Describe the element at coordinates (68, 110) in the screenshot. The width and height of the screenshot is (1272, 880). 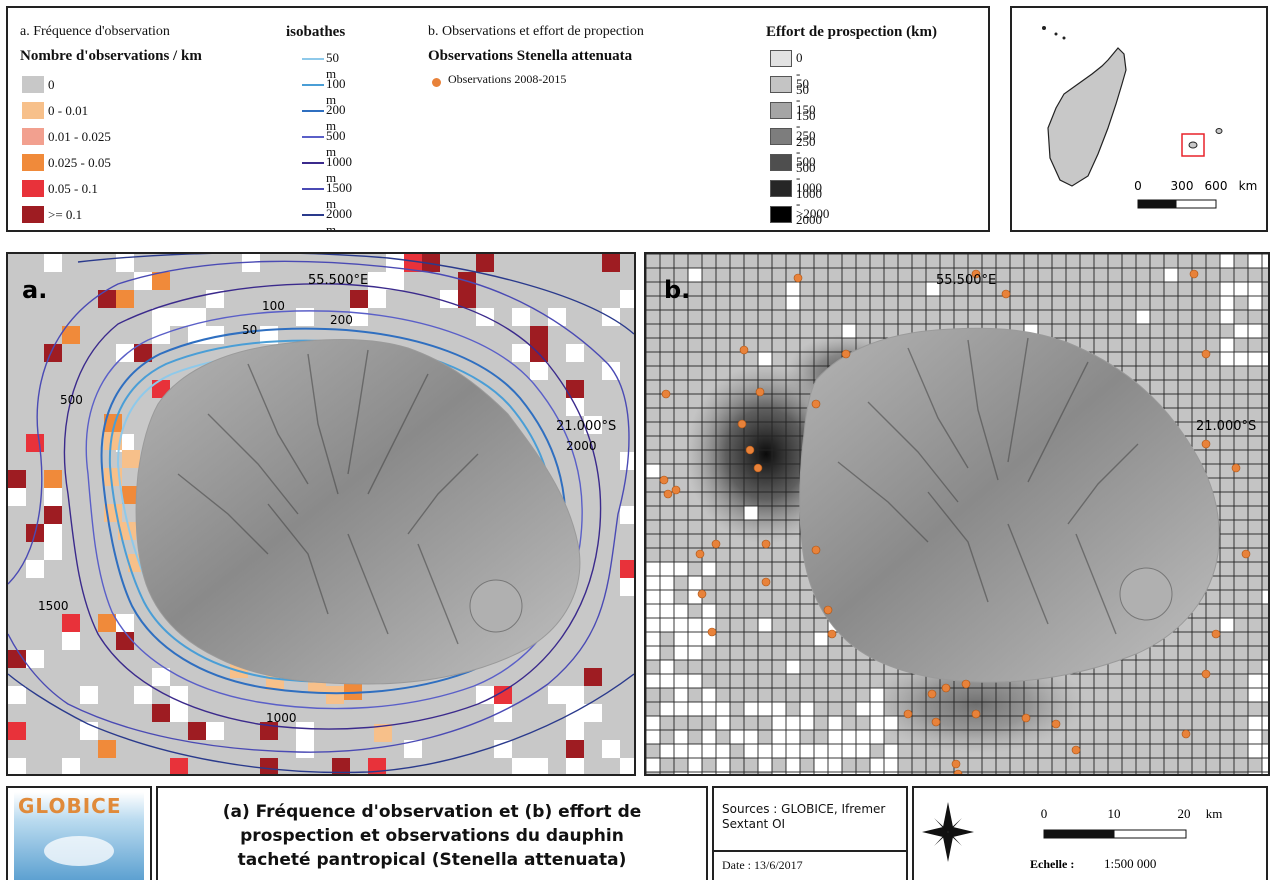
I see `frequency-label: 0 - 0.01` at that location.